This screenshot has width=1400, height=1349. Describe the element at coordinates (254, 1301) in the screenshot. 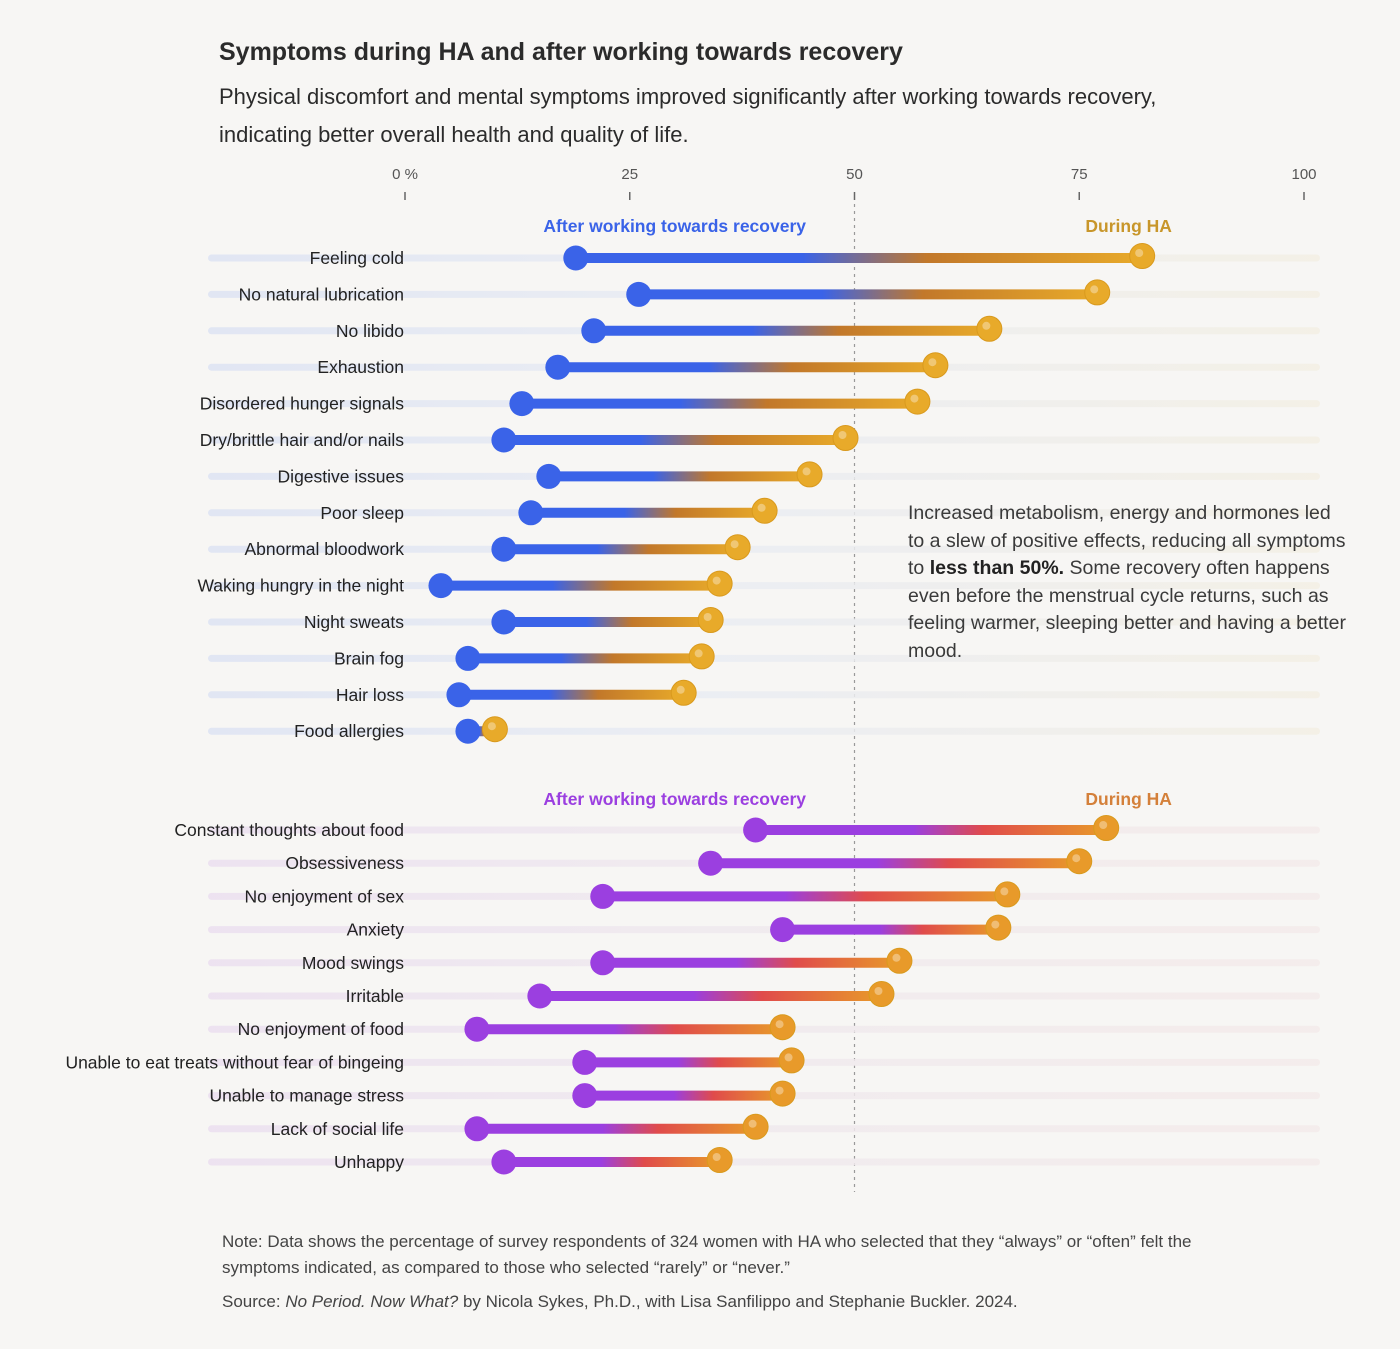

I see `source-prefix: Source:` at that location.